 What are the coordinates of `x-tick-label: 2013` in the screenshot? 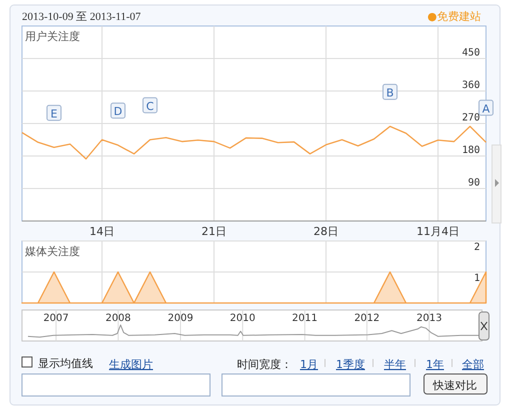 It's located at (429, 318).